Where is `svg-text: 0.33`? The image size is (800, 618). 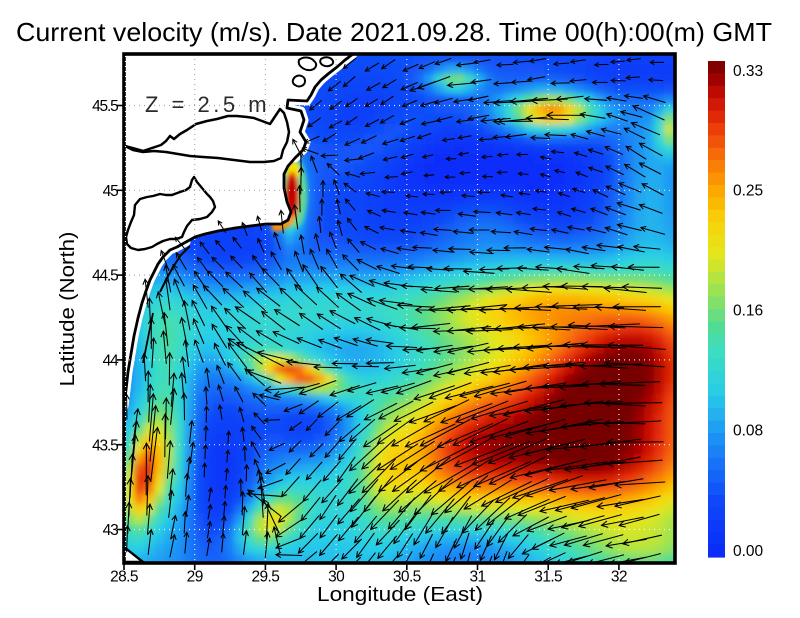 svg-text: 0.33 is located at coordinates (748, 71).